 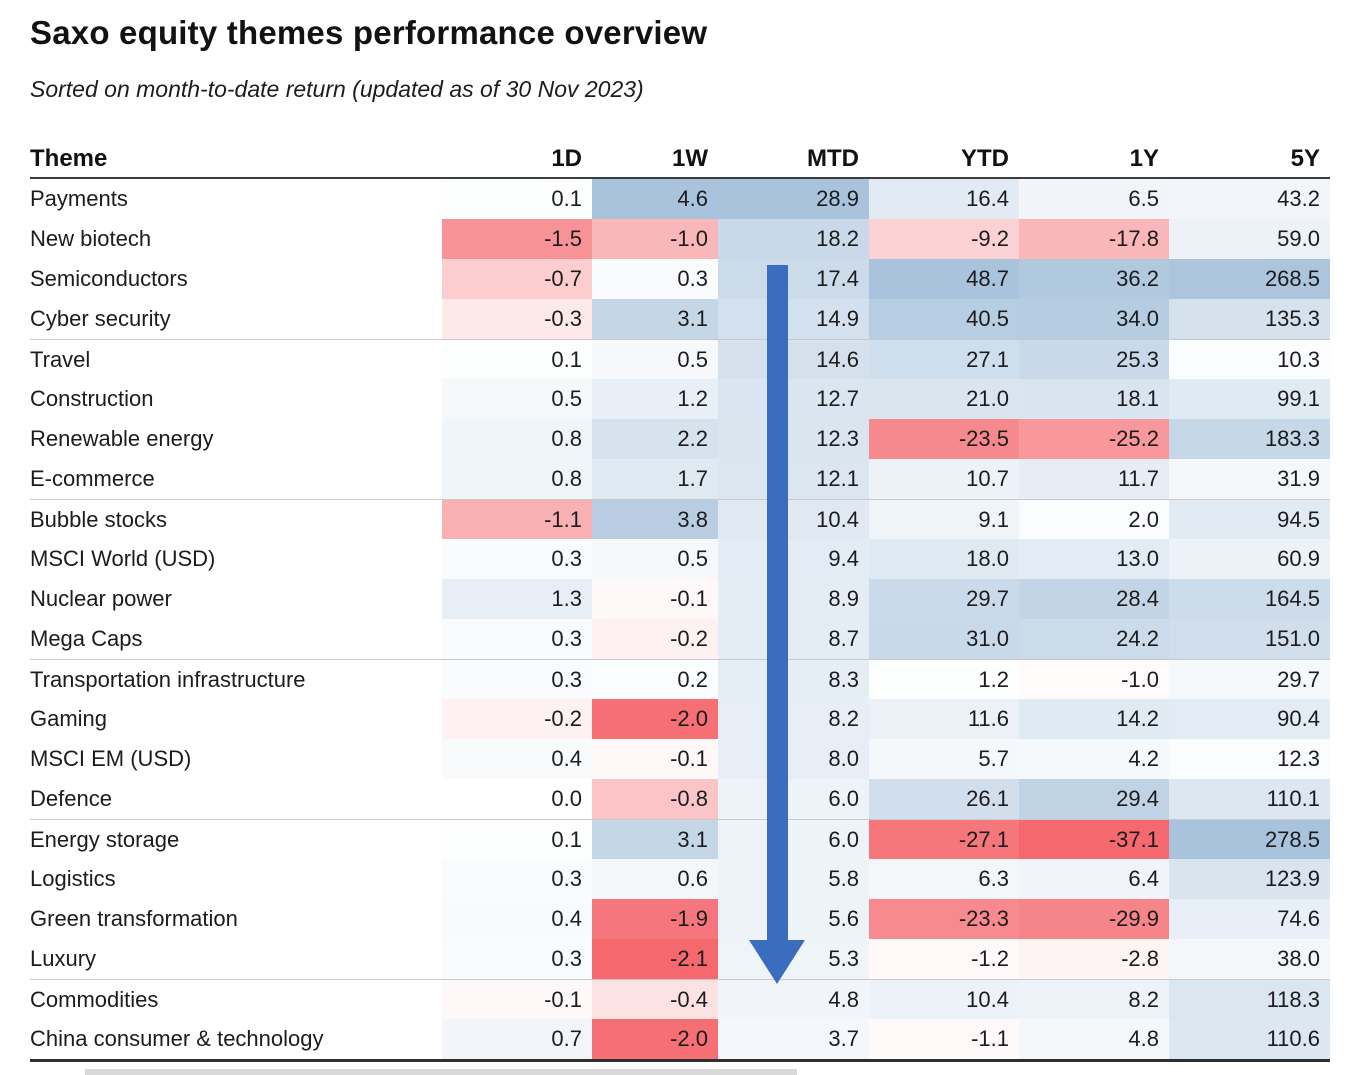 I want to click on value-cell: 25.3, so click(x=1094, y=359).